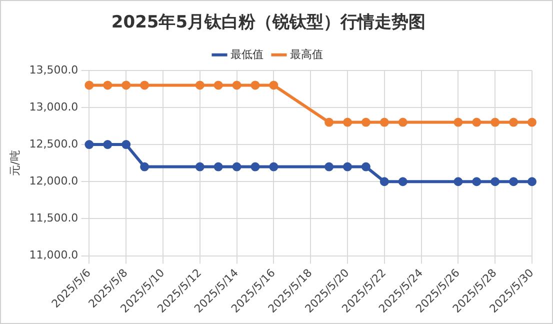 This screenshot has height=324, width=553. What do you see at coordinates (53, 107) in the screenshot?
I see `y-tick-label: 13,000.0` at bounding box center [53, 107].